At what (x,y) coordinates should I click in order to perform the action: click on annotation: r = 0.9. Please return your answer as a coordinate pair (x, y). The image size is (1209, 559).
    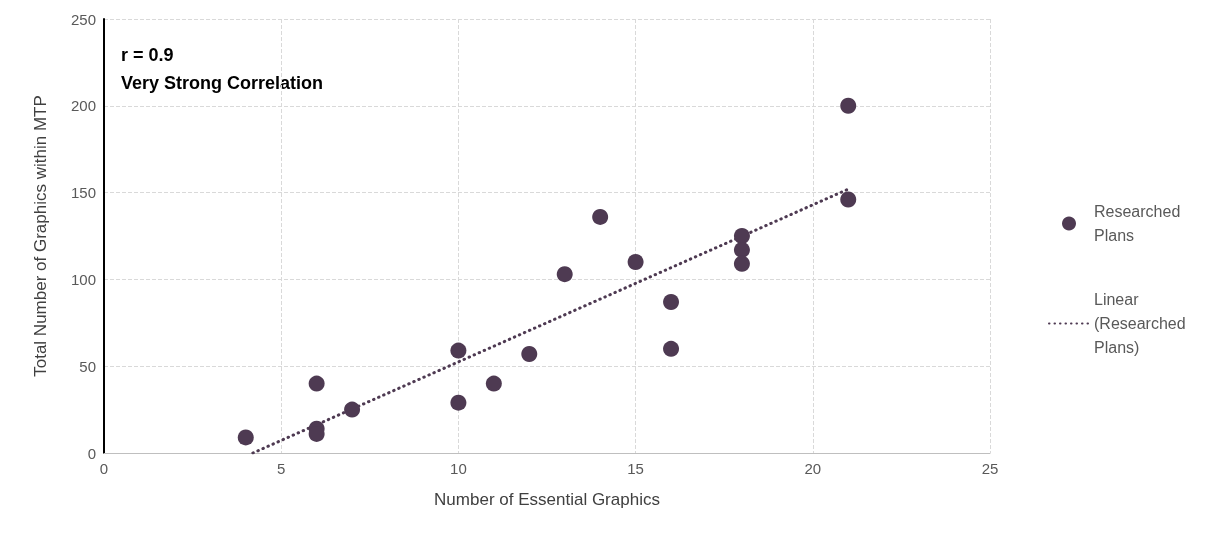
    Looking at the image, I should click on (147, 55).